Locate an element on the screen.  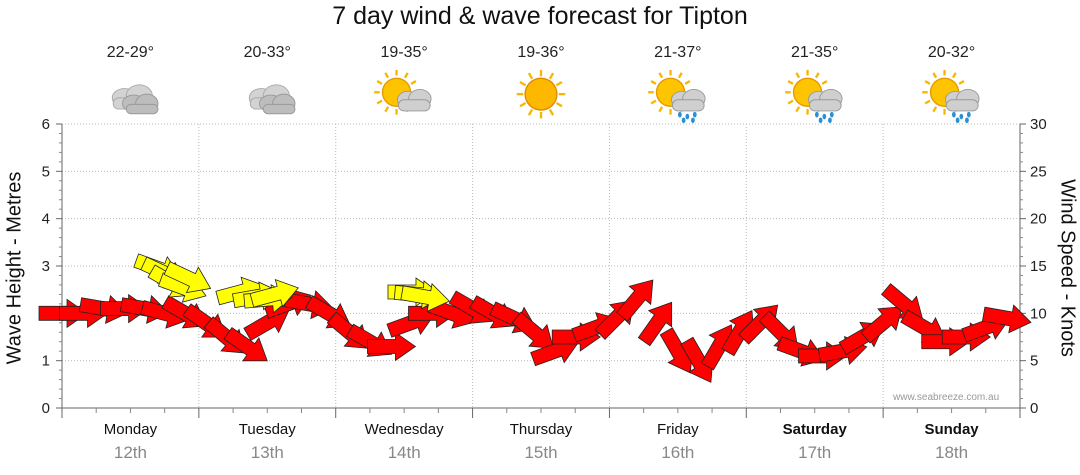
sunny-icon is located at coordinates (541, 96).